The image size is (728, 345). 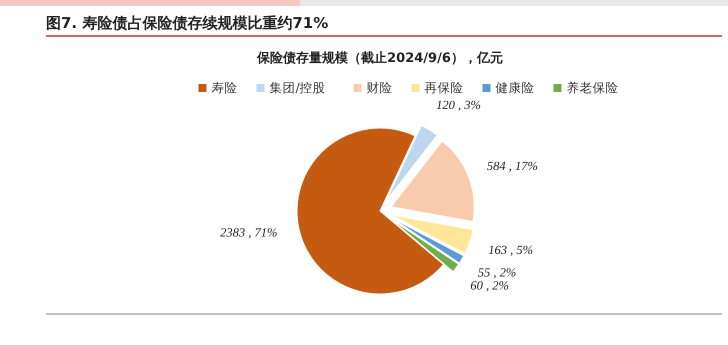 I want to click on legend-label: 养老保险, so click(x=592, y=87).